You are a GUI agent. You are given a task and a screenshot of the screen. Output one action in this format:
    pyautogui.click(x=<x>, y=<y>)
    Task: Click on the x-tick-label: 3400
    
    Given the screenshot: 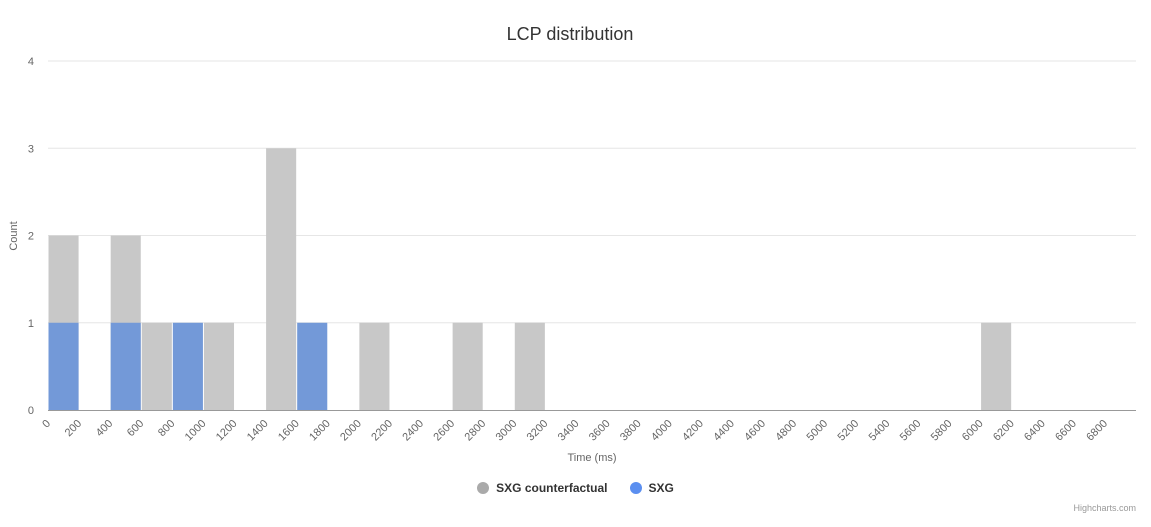 What is the action you would take?
    pyautogui.click(x=569, y=431)
    